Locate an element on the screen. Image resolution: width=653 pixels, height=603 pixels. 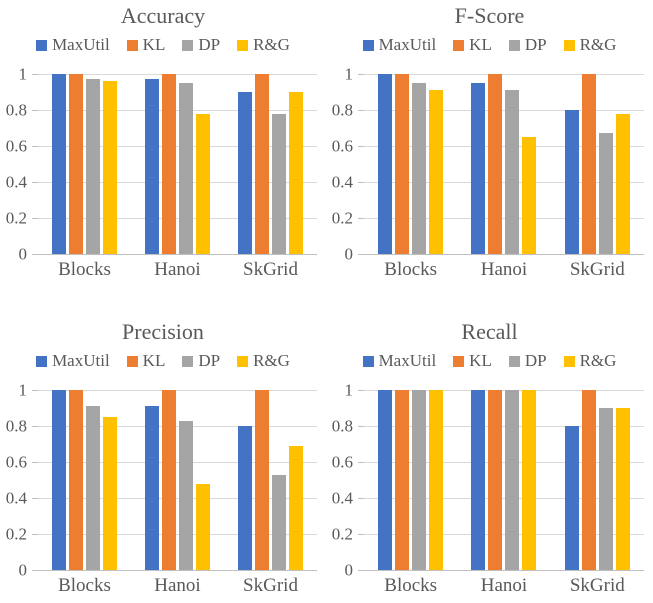
bar-maxutil-blocks is located at coordinates (59, 480).